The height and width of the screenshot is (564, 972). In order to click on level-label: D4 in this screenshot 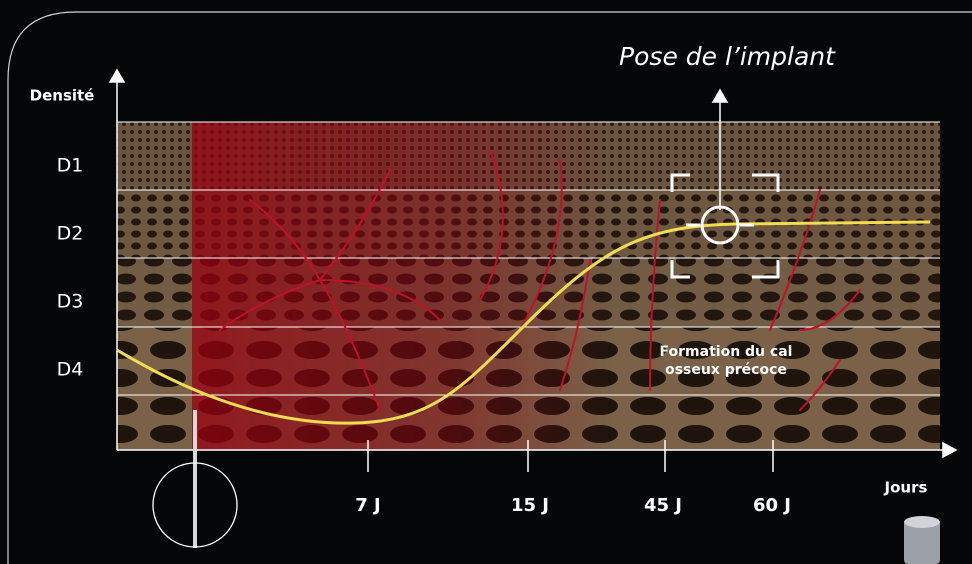, I will do `click(70, 370)`.